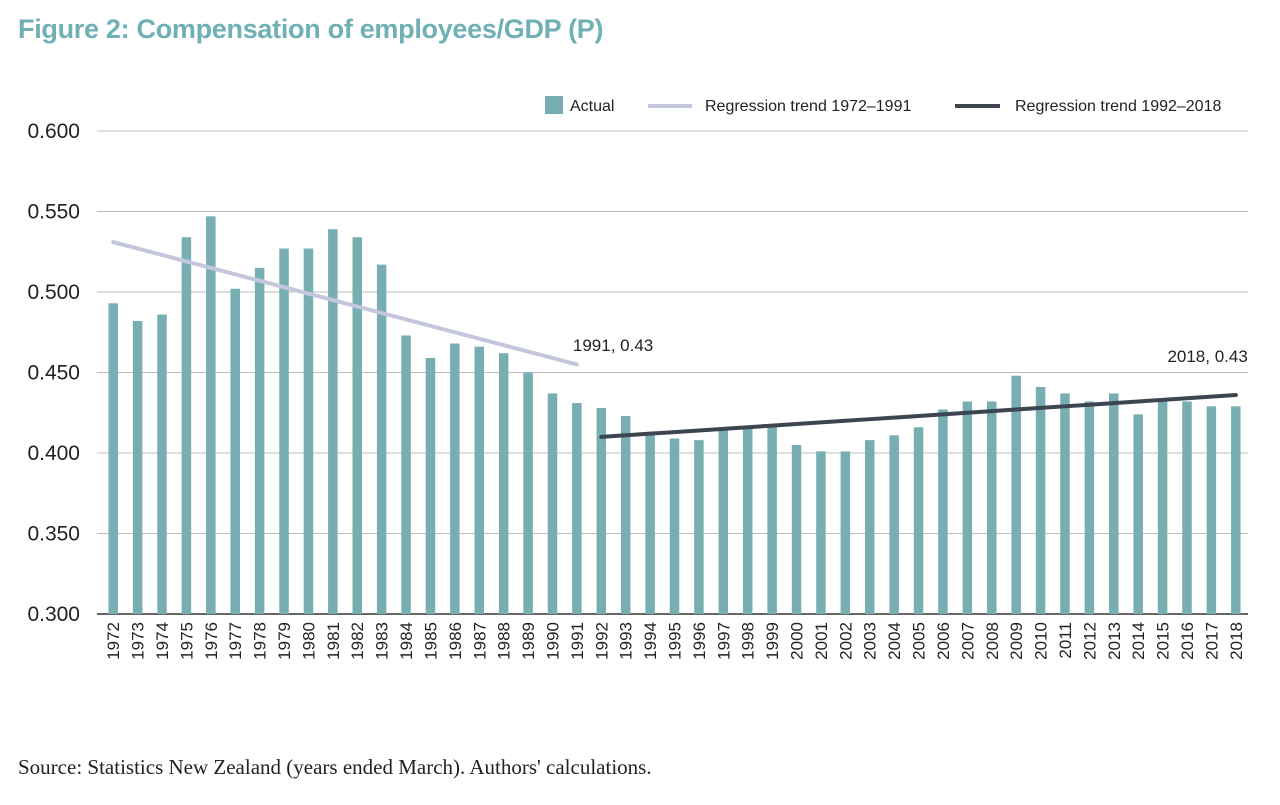 The height and width of the screenshot is (805, 1280). I want to click on x-tick-label: 2000, so click(797, 641).